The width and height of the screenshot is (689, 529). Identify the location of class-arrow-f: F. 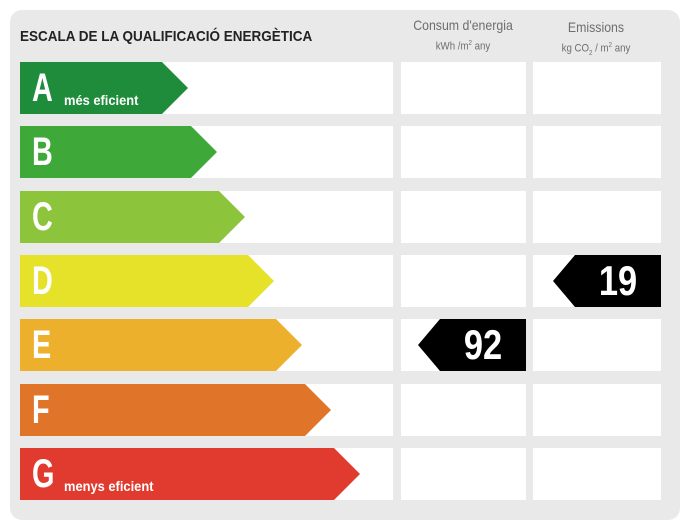
(175, 410).